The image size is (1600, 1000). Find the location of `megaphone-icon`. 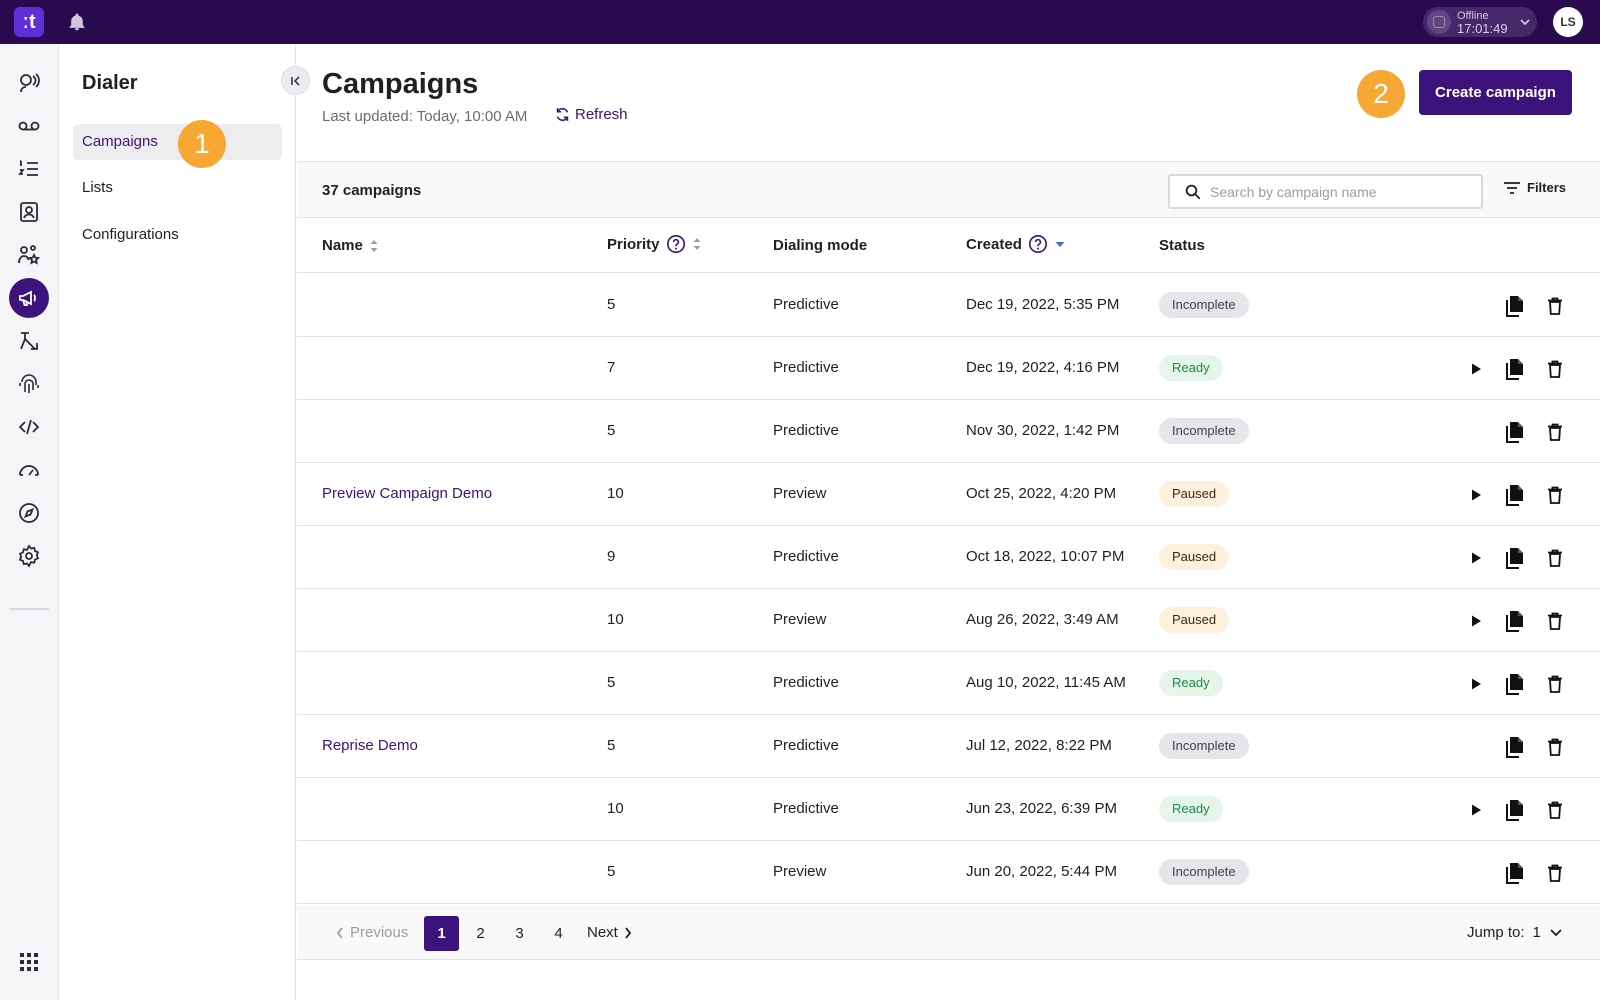

megaphone-icon is located at coordinates (29, 298).